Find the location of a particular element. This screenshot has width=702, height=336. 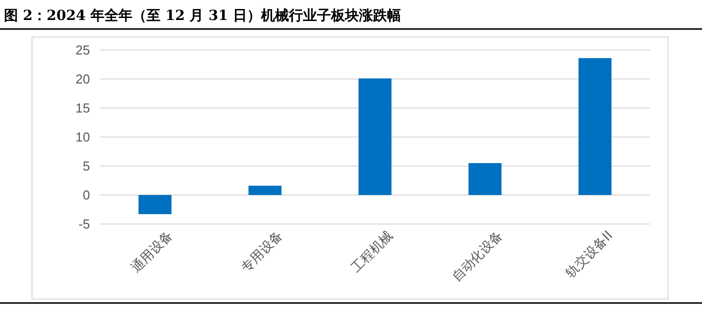

x-tick-label: 专用设备 is located at coordinates (262, 252).